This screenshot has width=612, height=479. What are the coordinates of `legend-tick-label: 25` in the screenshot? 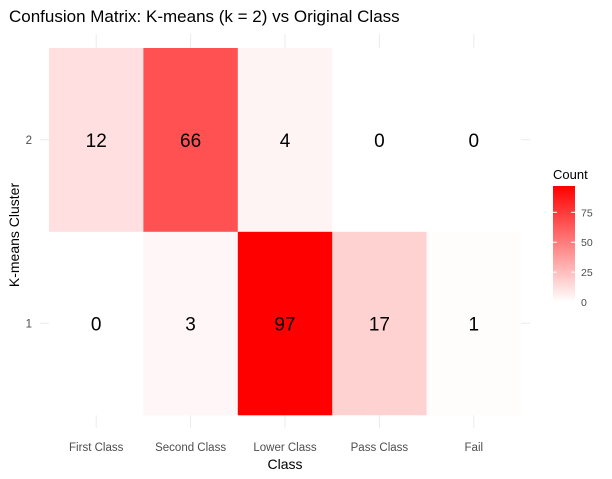 It's located at (587, 273).